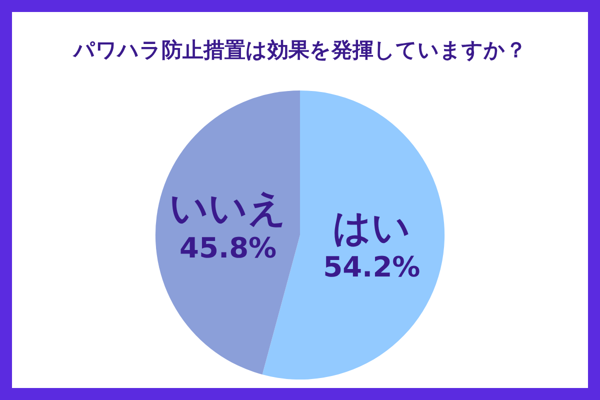 The width and height of the screenshot is (600, 400). What do you see at coordinates (299, 50) in the screenshot?
I see `chart-title: パワハラ防止措置は効果を発揮していますか？` at bounding box center [299, 50].